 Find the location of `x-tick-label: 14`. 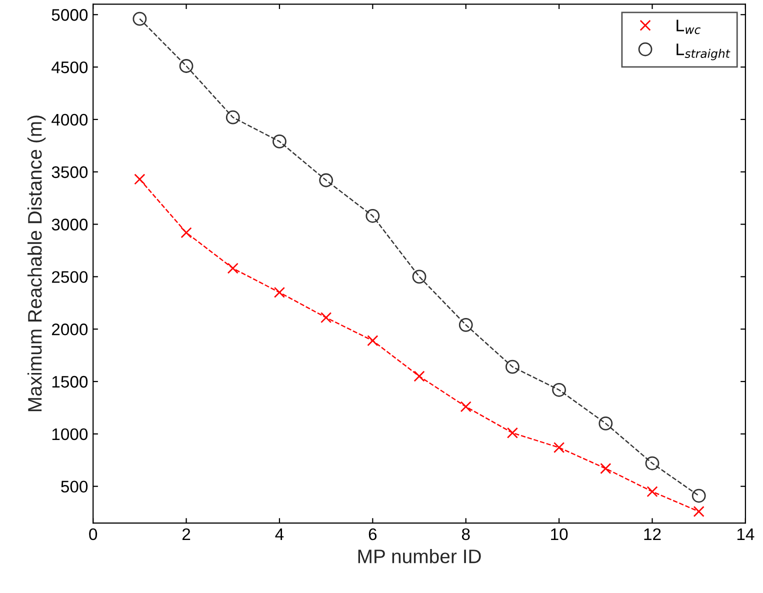

x-tick-label: 14 is located at coordinates (745, 534).